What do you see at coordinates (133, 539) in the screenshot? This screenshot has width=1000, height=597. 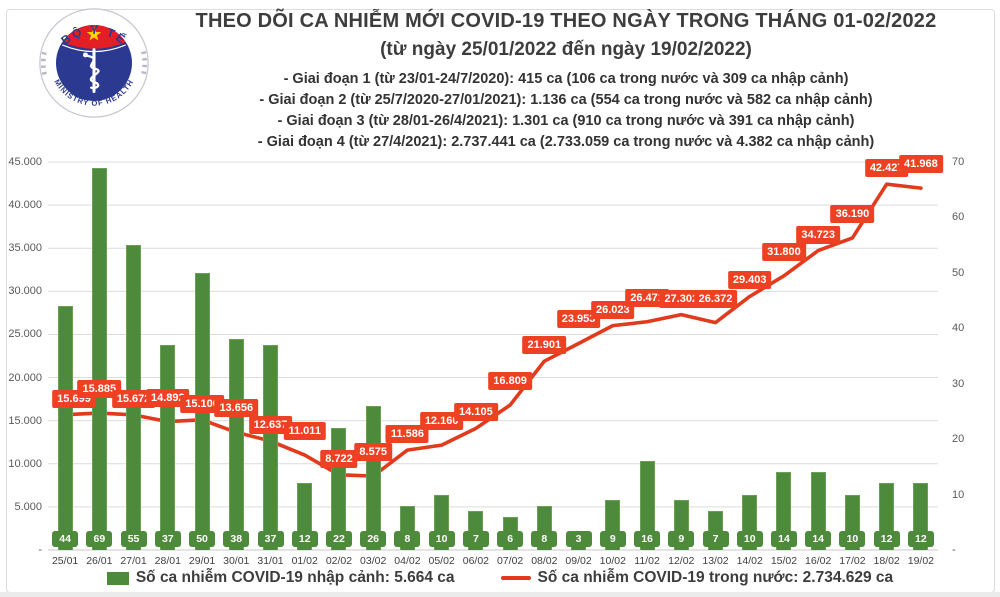 I see `imported-cases-value-badge: 55` at bounding box center [133, 539].